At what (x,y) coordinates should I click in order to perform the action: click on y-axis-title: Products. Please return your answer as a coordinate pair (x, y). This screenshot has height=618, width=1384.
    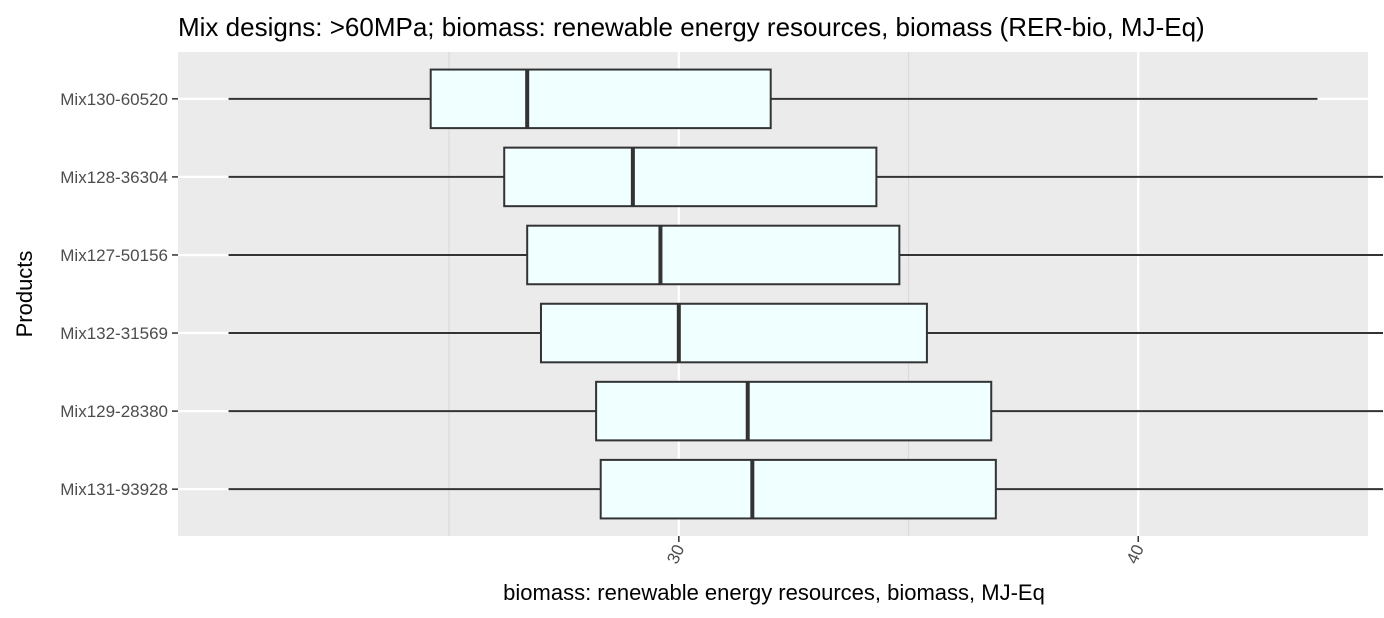
    Looking at the image, I should click on (24, 294).